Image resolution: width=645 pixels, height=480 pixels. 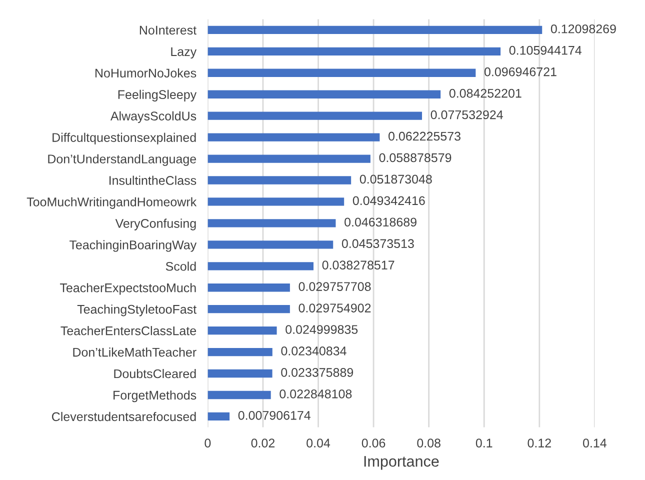 I want to click on data-label: 0.029757708, so click(x=334, y=286).